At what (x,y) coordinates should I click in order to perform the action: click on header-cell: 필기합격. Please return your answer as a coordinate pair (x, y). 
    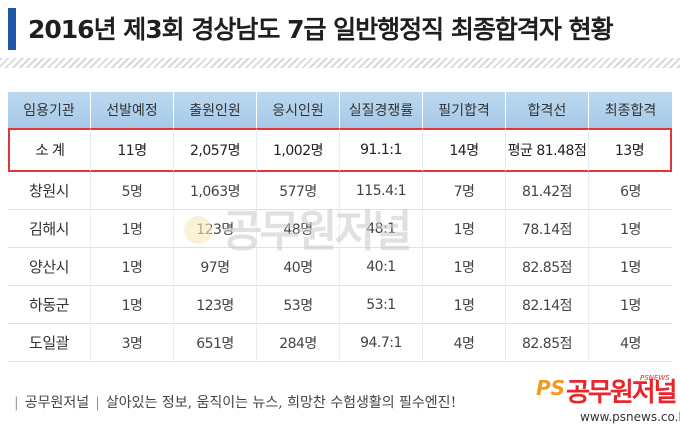
    Looking at the image, I should click on (464, 110).